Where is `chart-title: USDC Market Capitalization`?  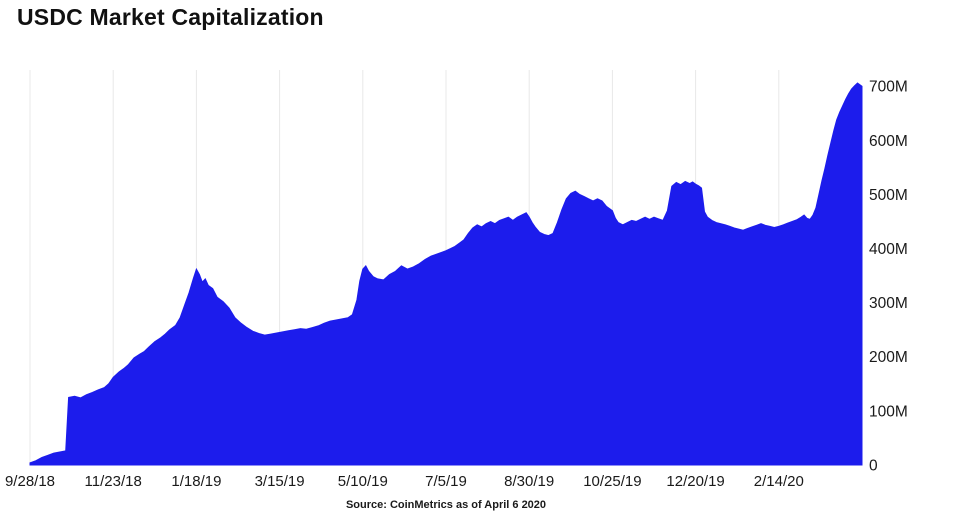
chart-title: USDC Market Capitalization is located at coordinates (170, 17).